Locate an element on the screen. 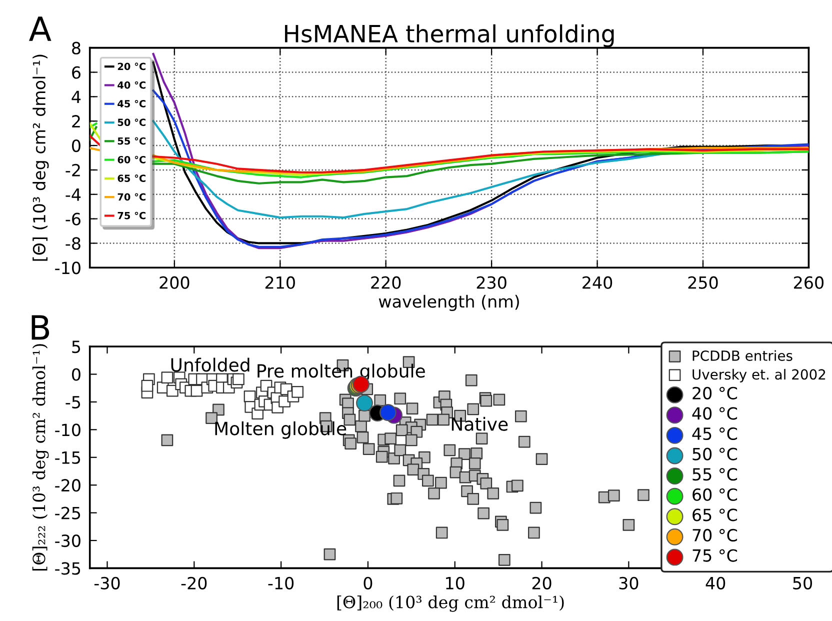 This screenshot has width=832, height=621. x-tick-label: 30 is located at coordinates (628, 583).